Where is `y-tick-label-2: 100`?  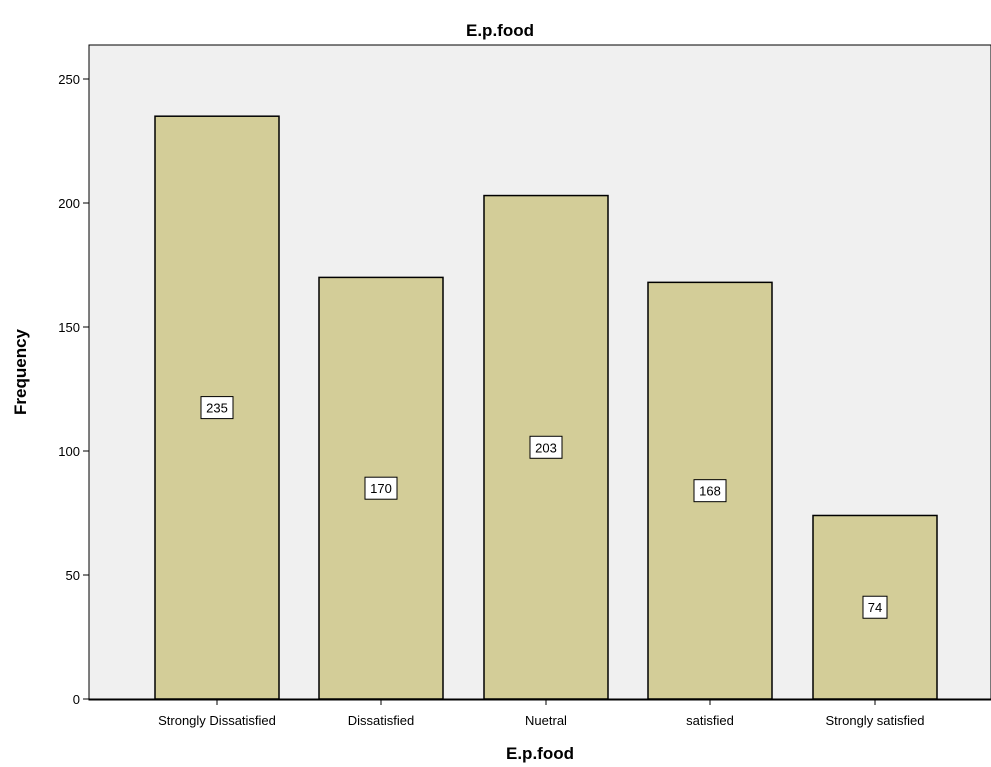
y-tick-label-2: 100 is located at coordinates (69, 451).